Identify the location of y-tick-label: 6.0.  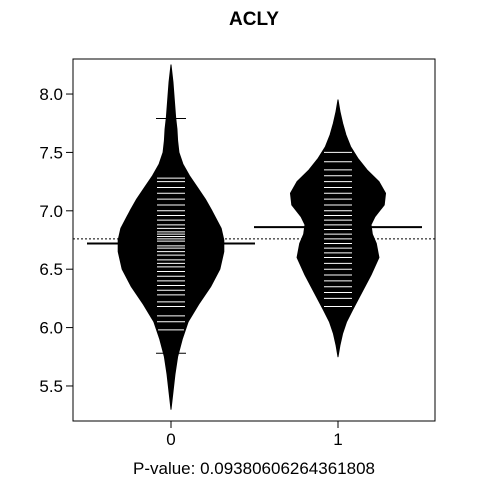
(51, 328).